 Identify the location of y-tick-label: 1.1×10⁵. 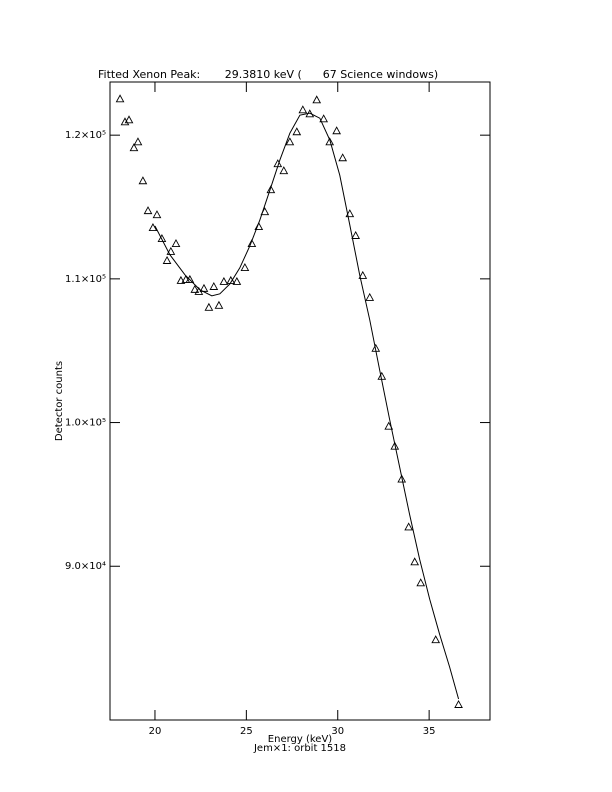
(85, 279).